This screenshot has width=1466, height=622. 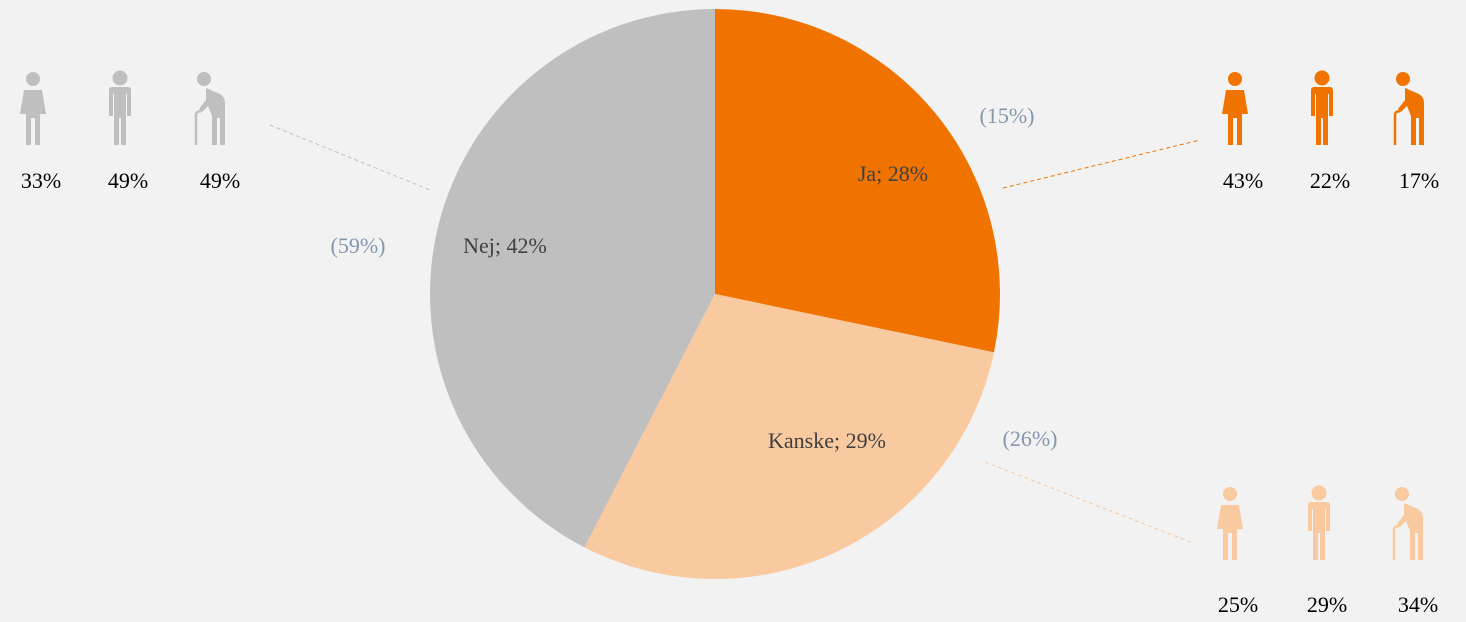 I want to click on breakdown-label: 34%, so click(x=1418, y=604).